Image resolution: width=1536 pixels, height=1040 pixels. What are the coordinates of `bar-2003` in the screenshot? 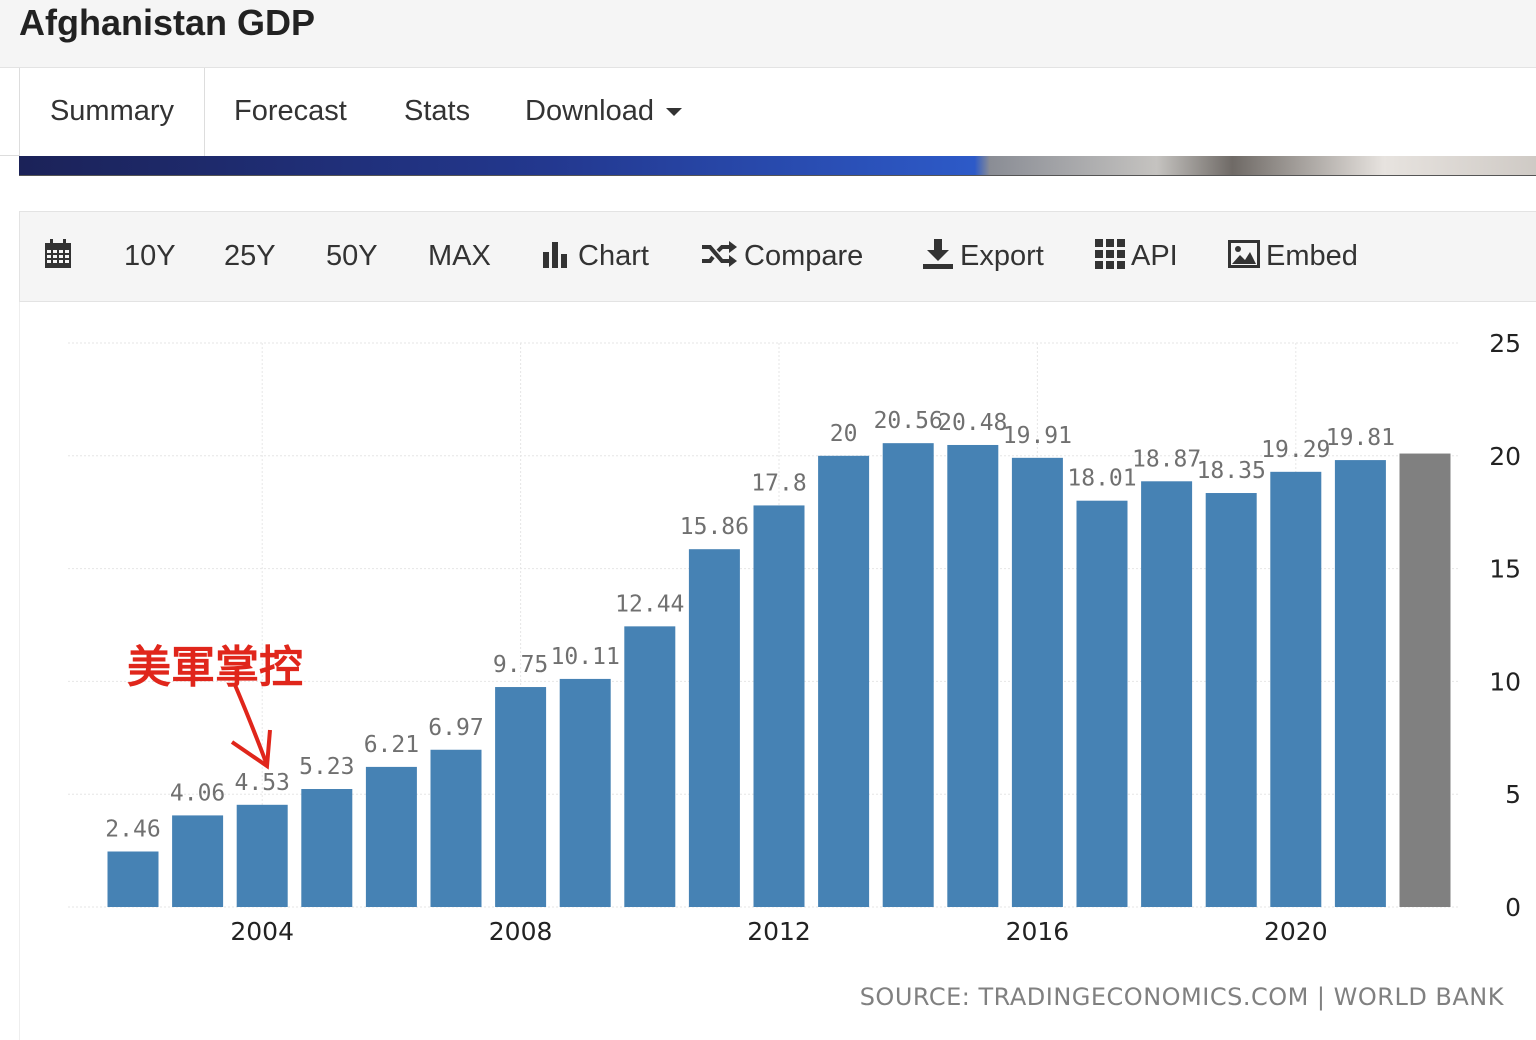 It's located at (198, 861).